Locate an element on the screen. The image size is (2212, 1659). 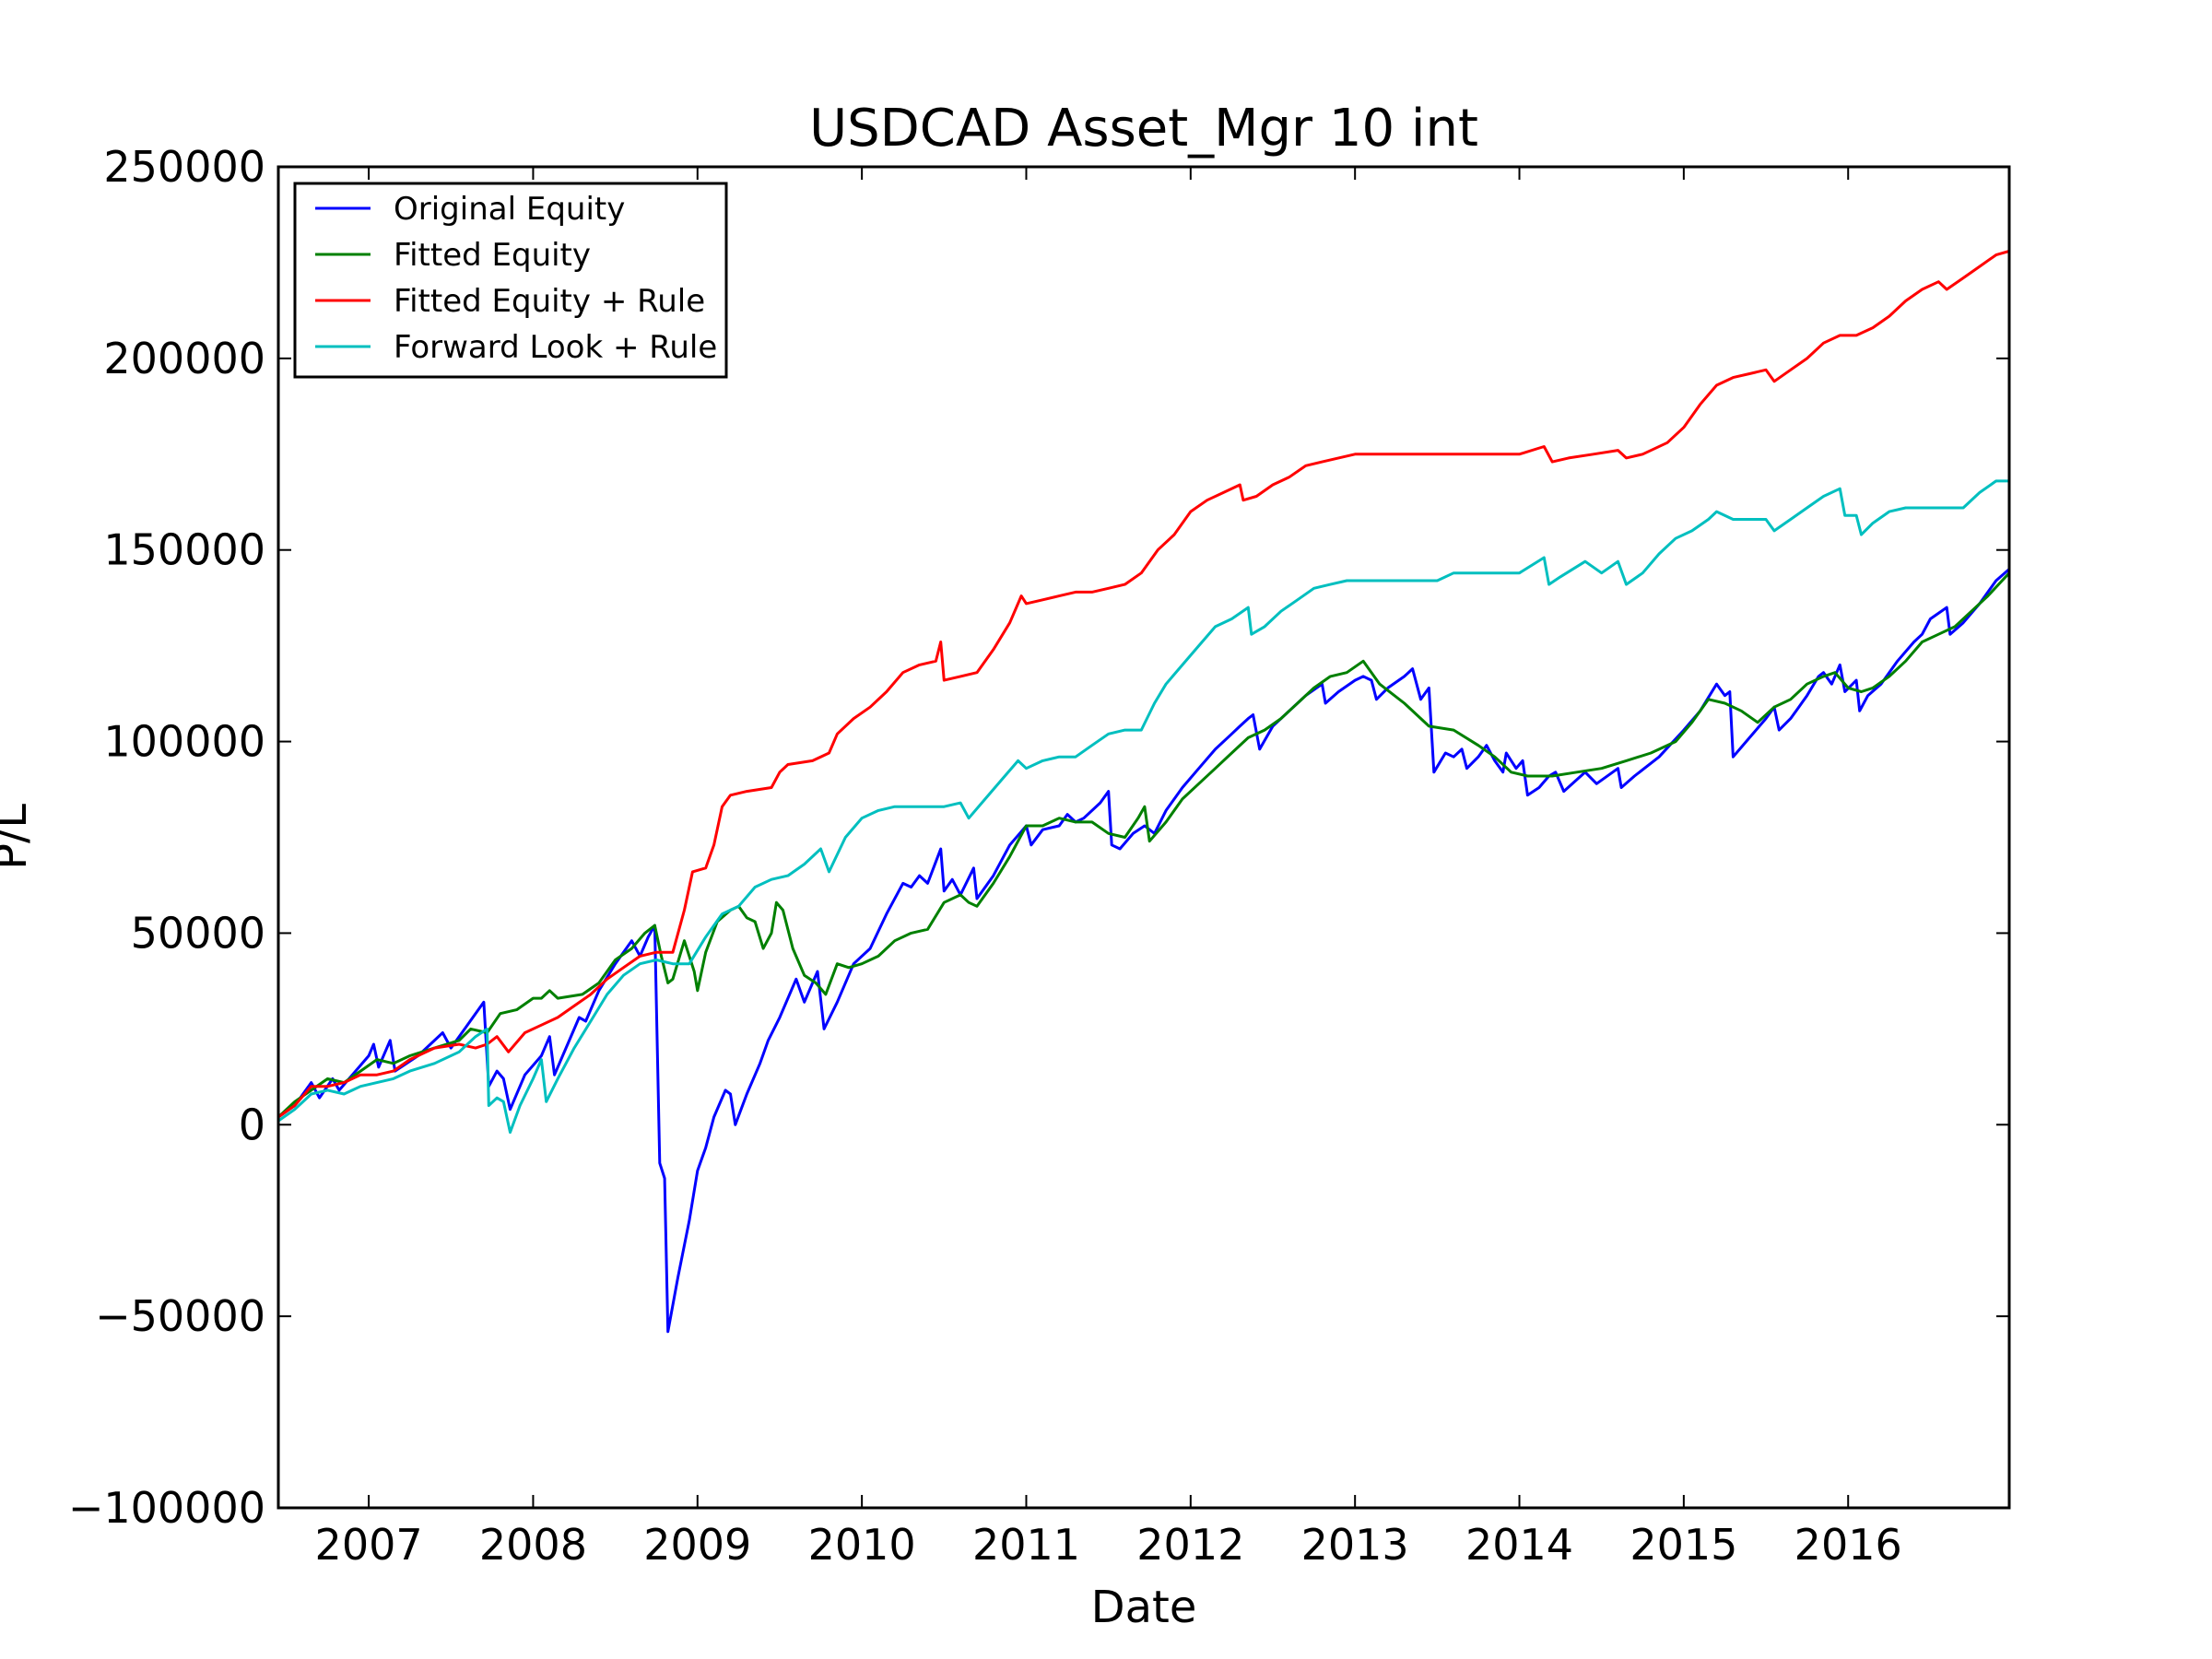
y-tick-label: −100000 is located at coordinates (166, 1508).